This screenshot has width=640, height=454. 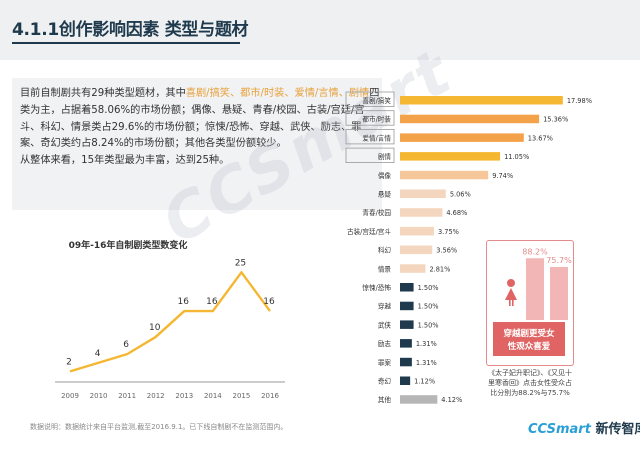 I want to click on brand-logo: CCSmart 新传智库, so click(x=584, y=427).